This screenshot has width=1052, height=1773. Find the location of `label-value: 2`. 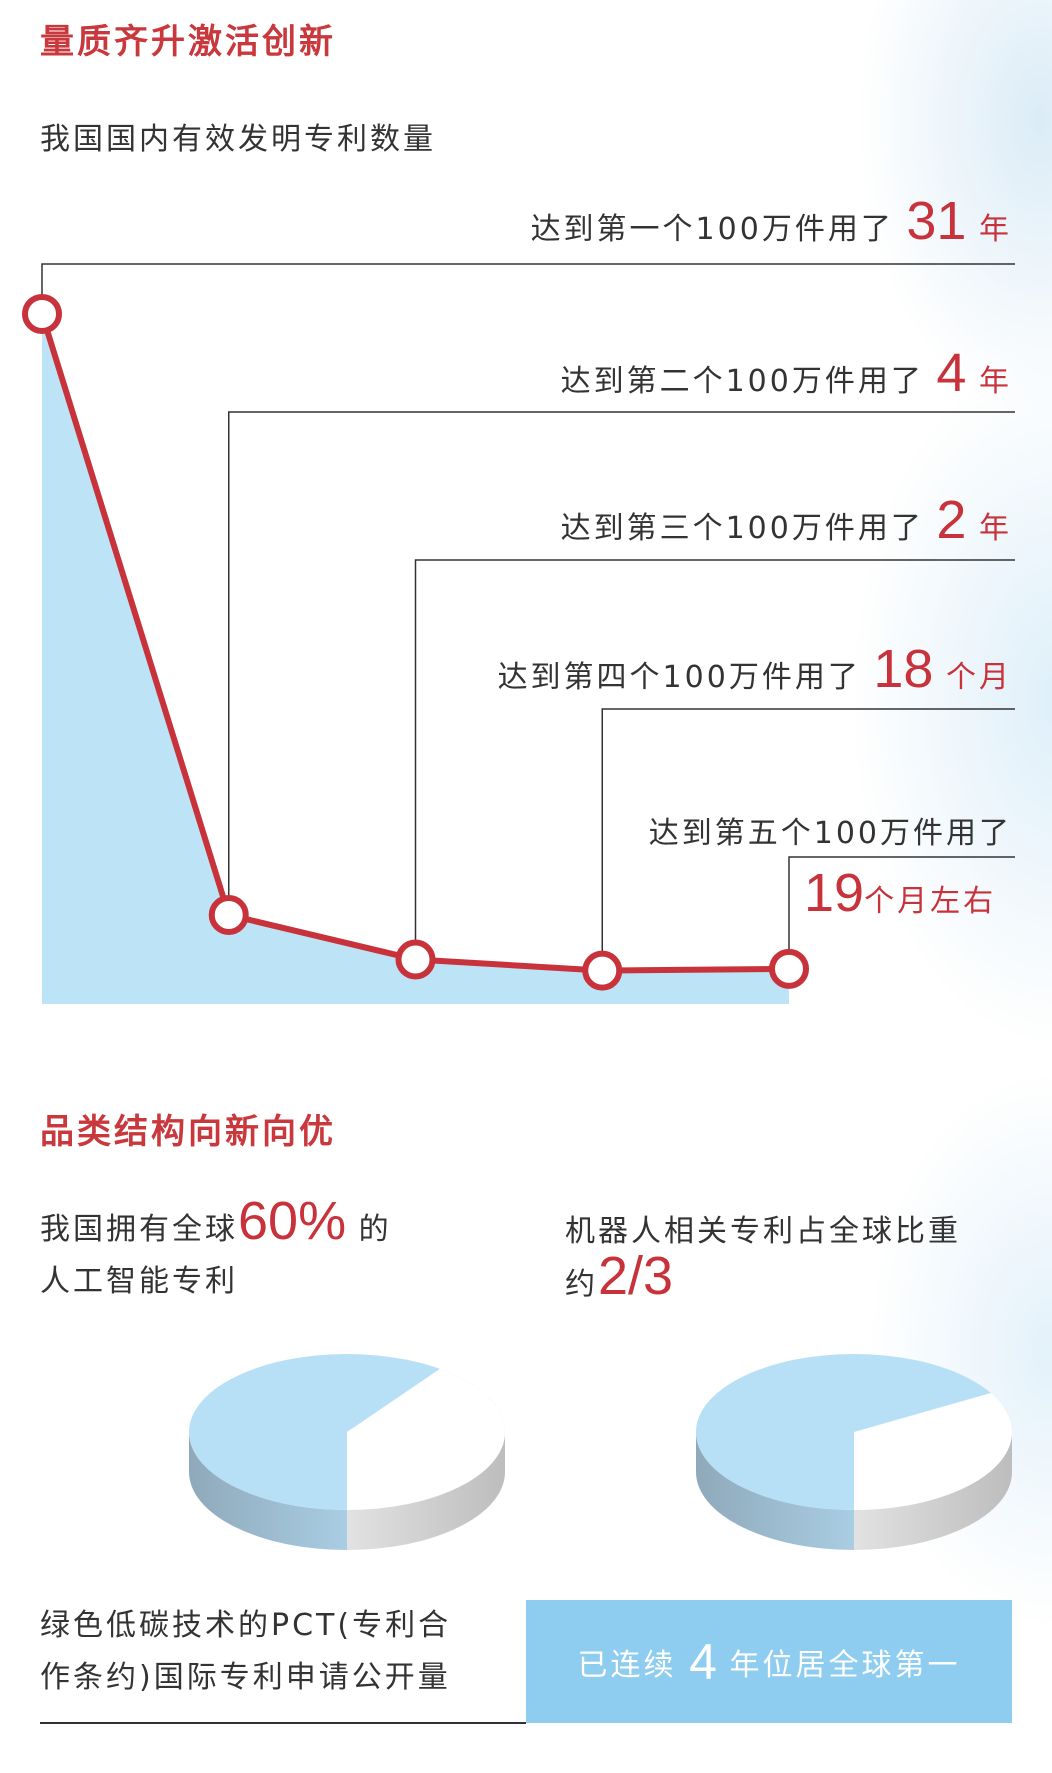

label-value: 2 is located at coordinates (951, 520).